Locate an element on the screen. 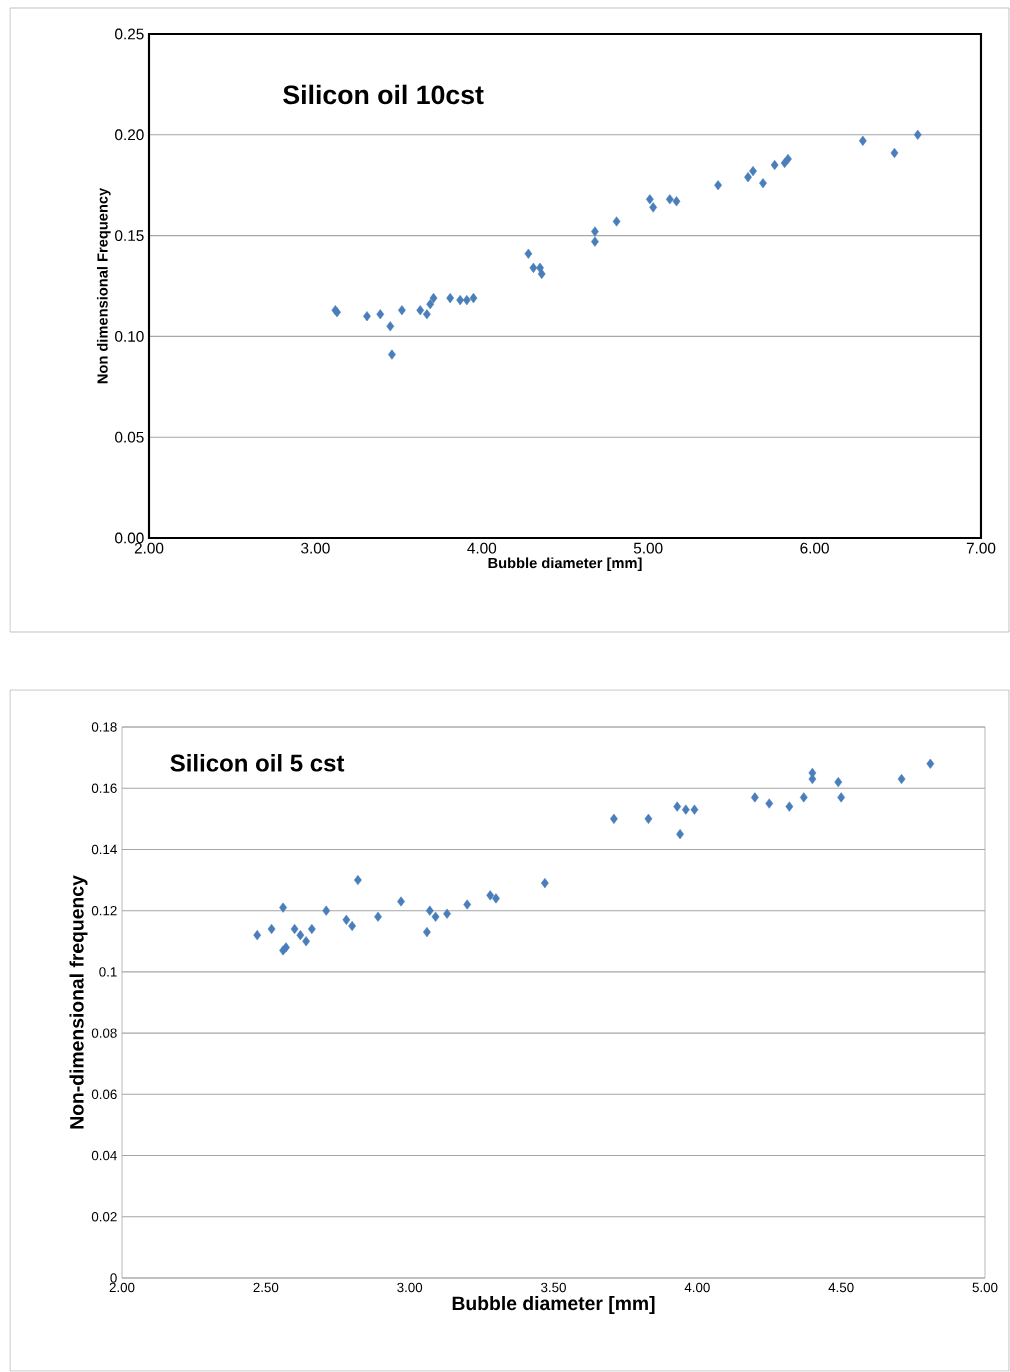 Image resolution: width=1010 pixels, height=1372 pixels. y-tick-label: 0.05 is located at coordinates (129, 437).